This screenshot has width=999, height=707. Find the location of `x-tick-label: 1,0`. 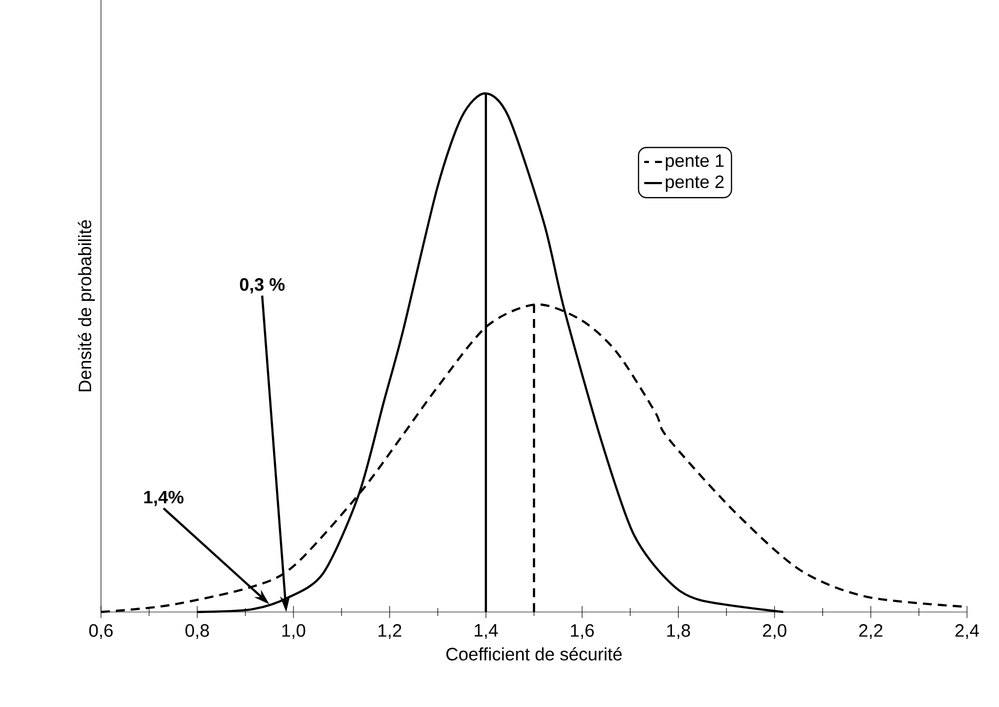

x-tick-label: 1,0 is located at coordinates (294, 631).